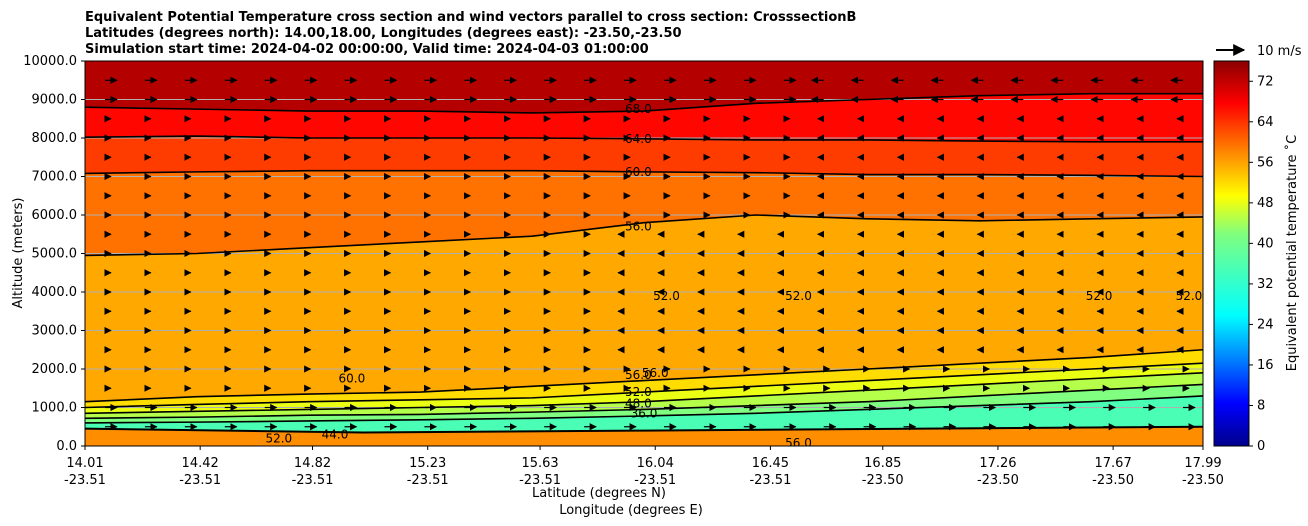  Describe the element at coordinates (55, 138) in the screenshot. I see `y-tick-label: 8000.0` at that location.